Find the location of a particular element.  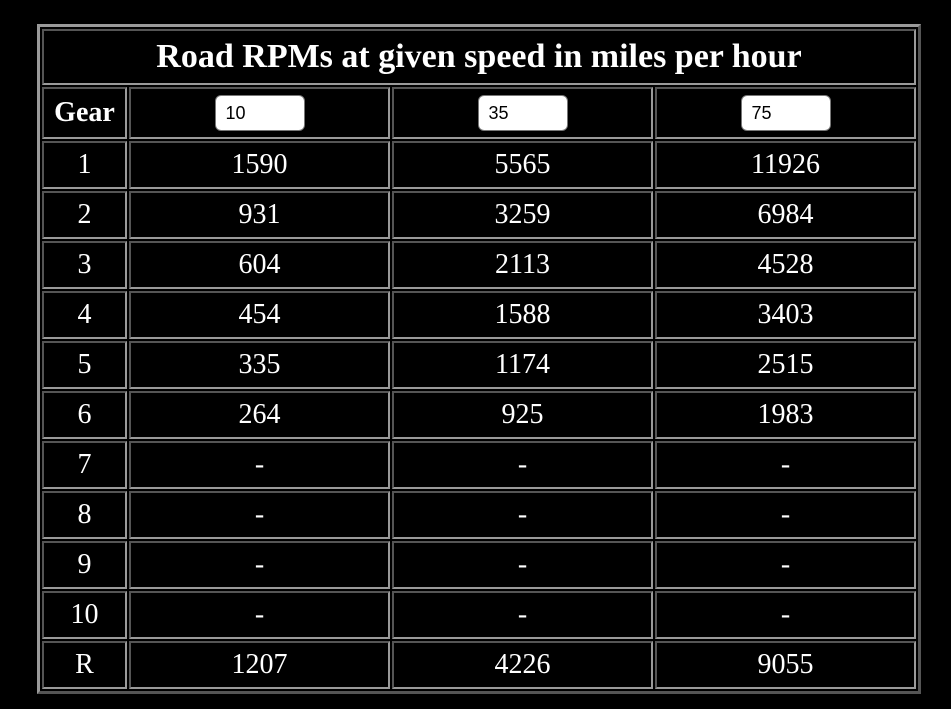

rpm-cell: 335 is located at coordinates (259, 365).